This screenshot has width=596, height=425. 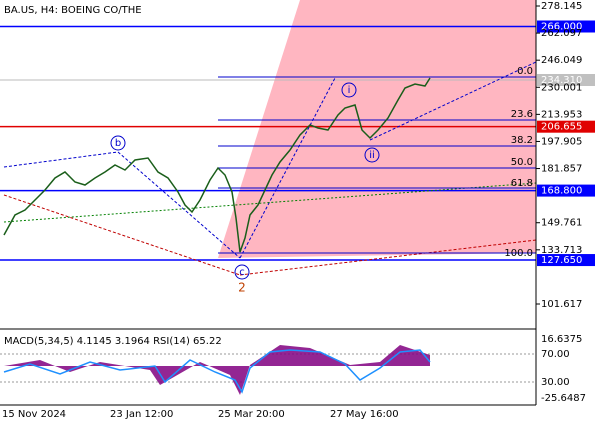 I want to click on fib-labels: 0.0 23.6 38.2 50.0 61.8 100.0, so click(x=518, y=162).